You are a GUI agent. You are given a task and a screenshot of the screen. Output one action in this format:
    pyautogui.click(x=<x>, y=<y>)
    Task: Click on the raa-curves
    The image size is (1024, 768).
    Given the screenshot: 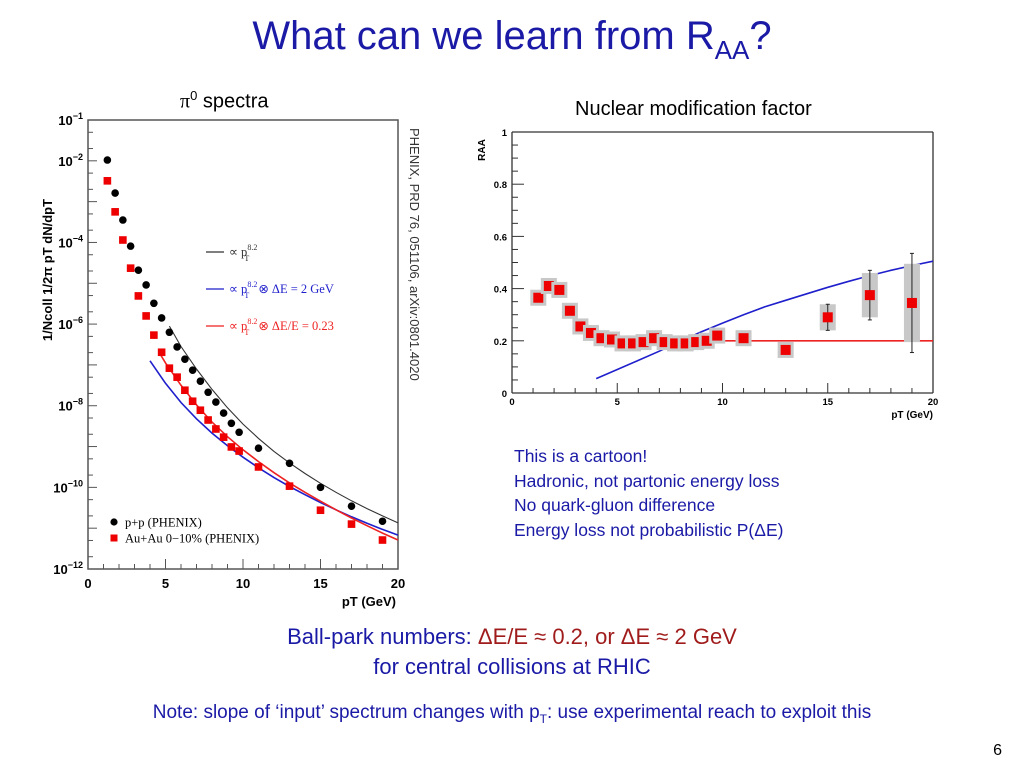 What is the action you would take?
    pyautogui.click(x=764, y=320)
    